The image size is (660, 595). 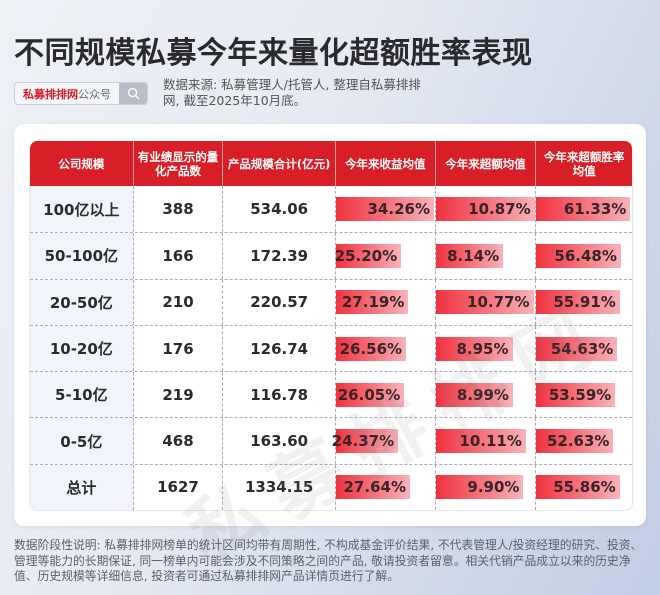 I want to click on table-row: 5-10亿 219 116.78 26.05% 8.99% 53.59%, so click(x=331, y=394).